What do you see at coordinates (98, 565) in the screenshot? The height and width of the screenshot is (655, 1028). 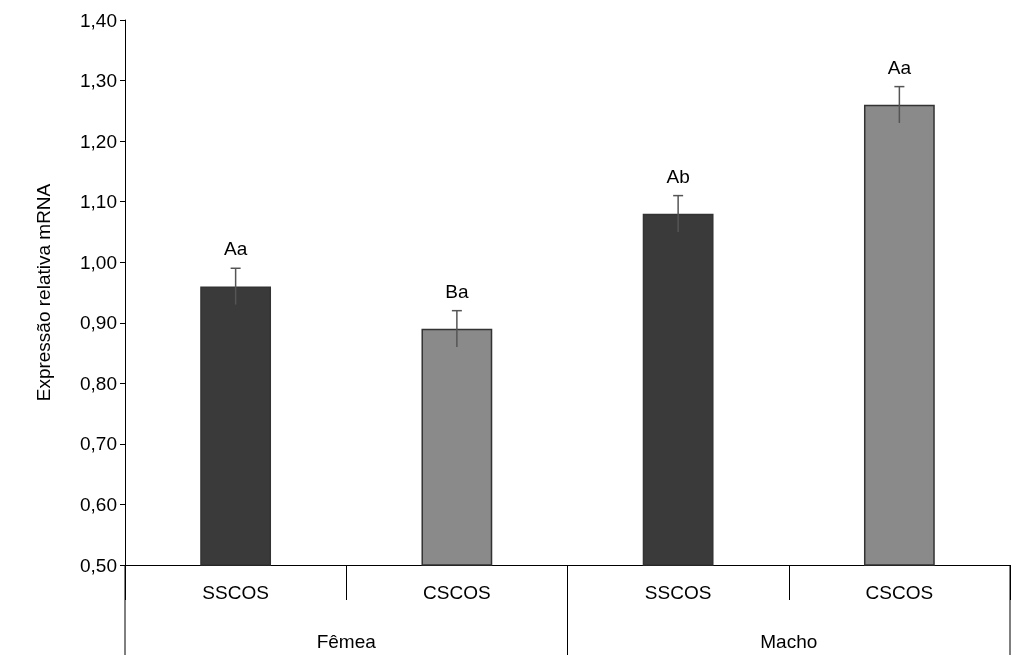 I see `y-tick-label: 0,50` at bounding box center [98, 565].